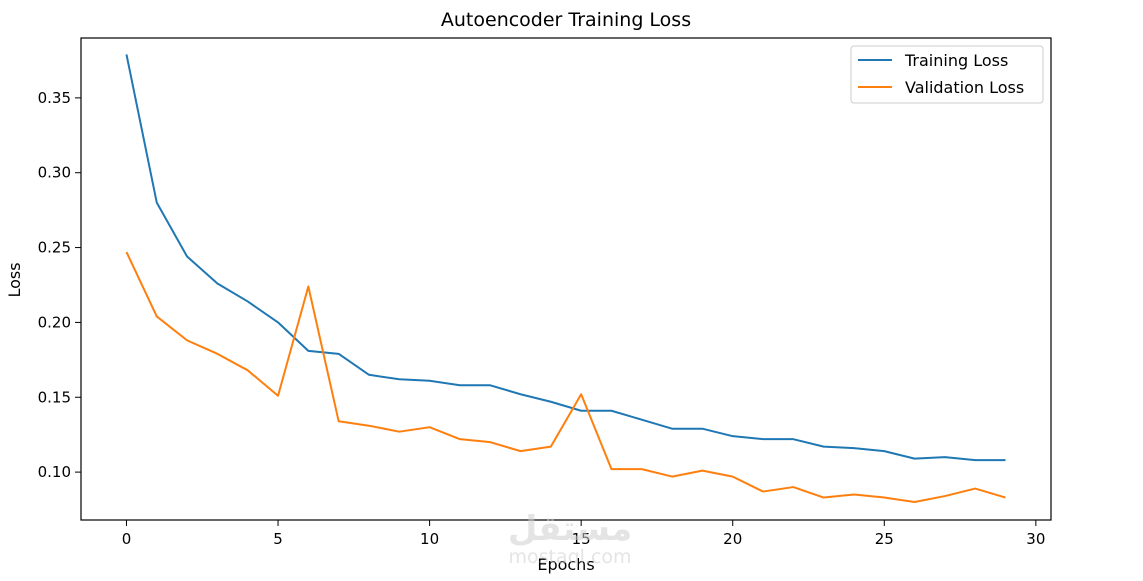 Image resolution: width=1143 pixels, height=581 pixels. I want to click on watermark-url: mostaql.com, so click(569, 557).